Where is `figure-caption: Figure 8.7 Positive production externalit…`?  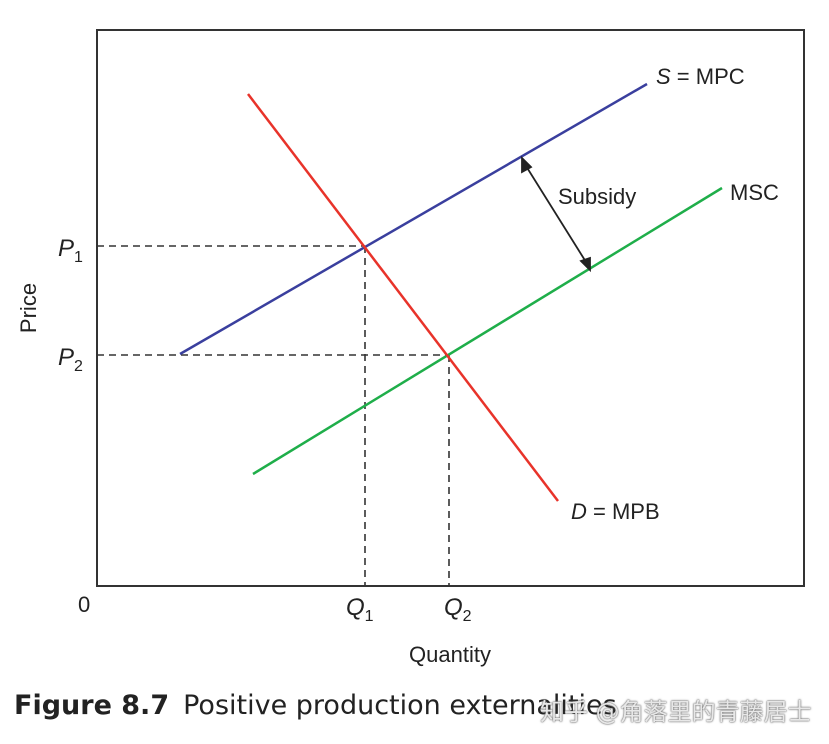 figure-caption: Figure 8.7 Positive production externalit… is located at coordinates (315, 705).